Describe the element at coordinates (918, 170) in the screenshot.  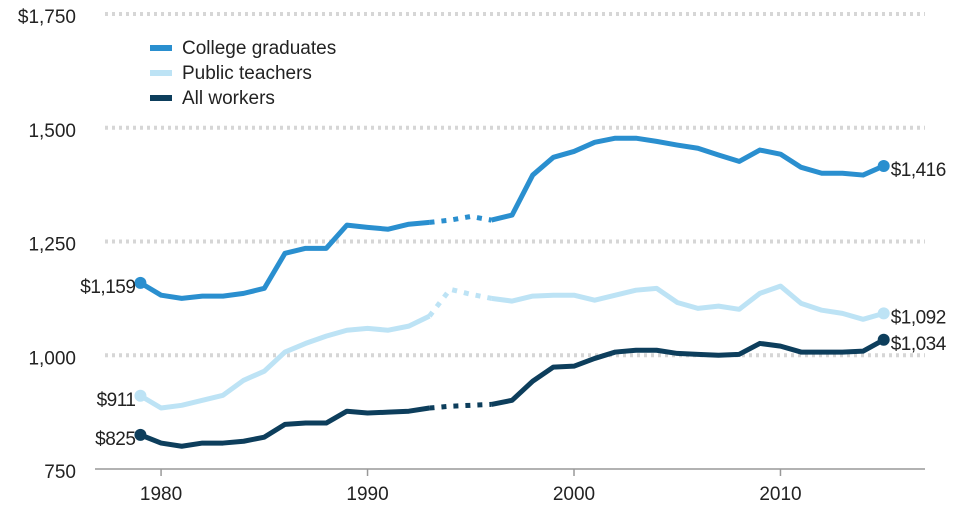
I see `value-label: $1,416` at that location.